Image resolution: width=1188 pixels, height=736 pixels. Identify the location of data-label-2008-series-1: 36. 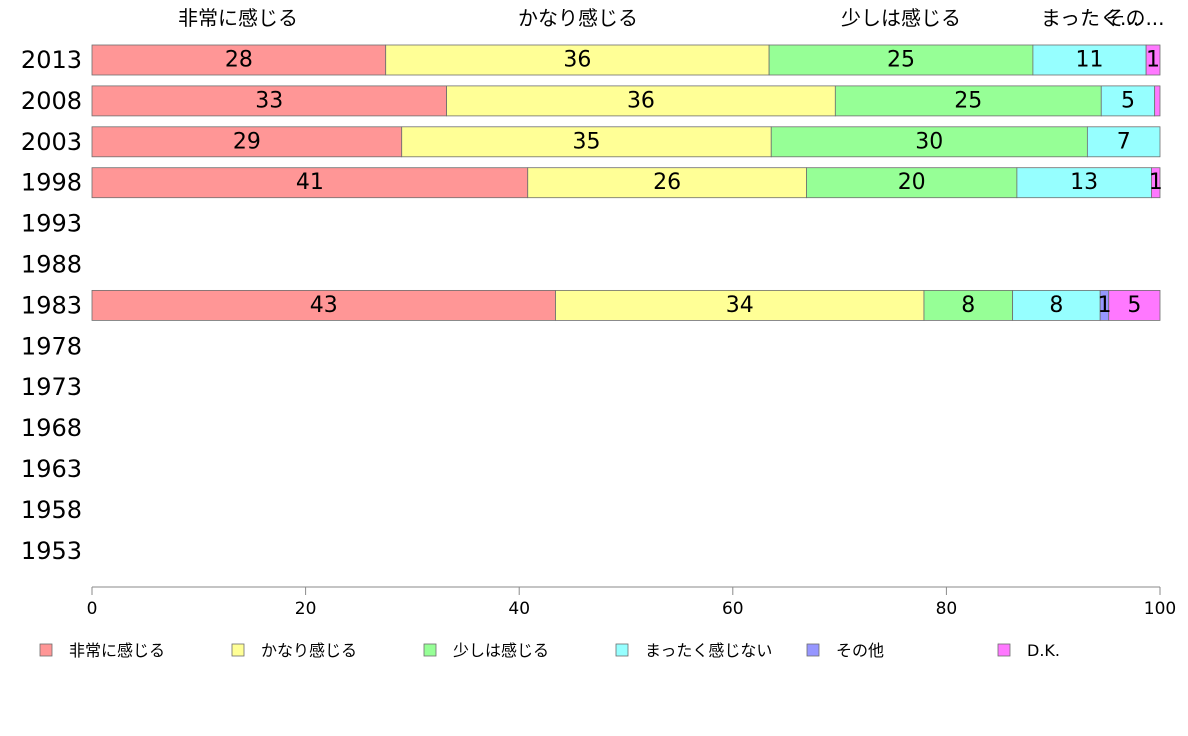
(641, 100).